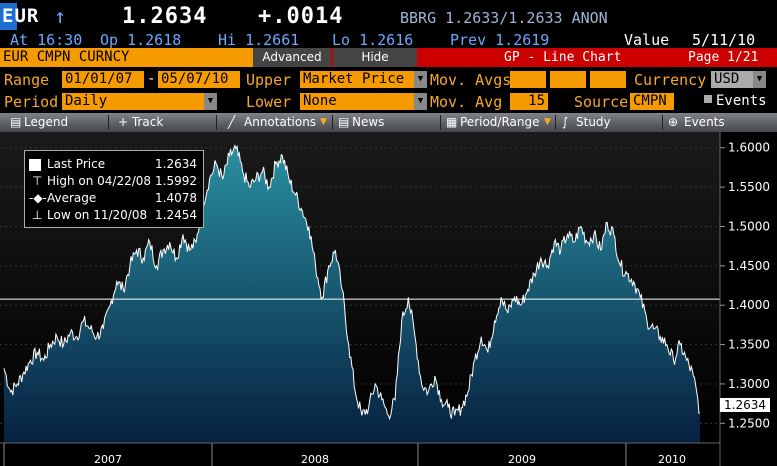  Describe the element at coordinates (269, 102) in the screenshot. I see `lower-label: Lower` at that location.